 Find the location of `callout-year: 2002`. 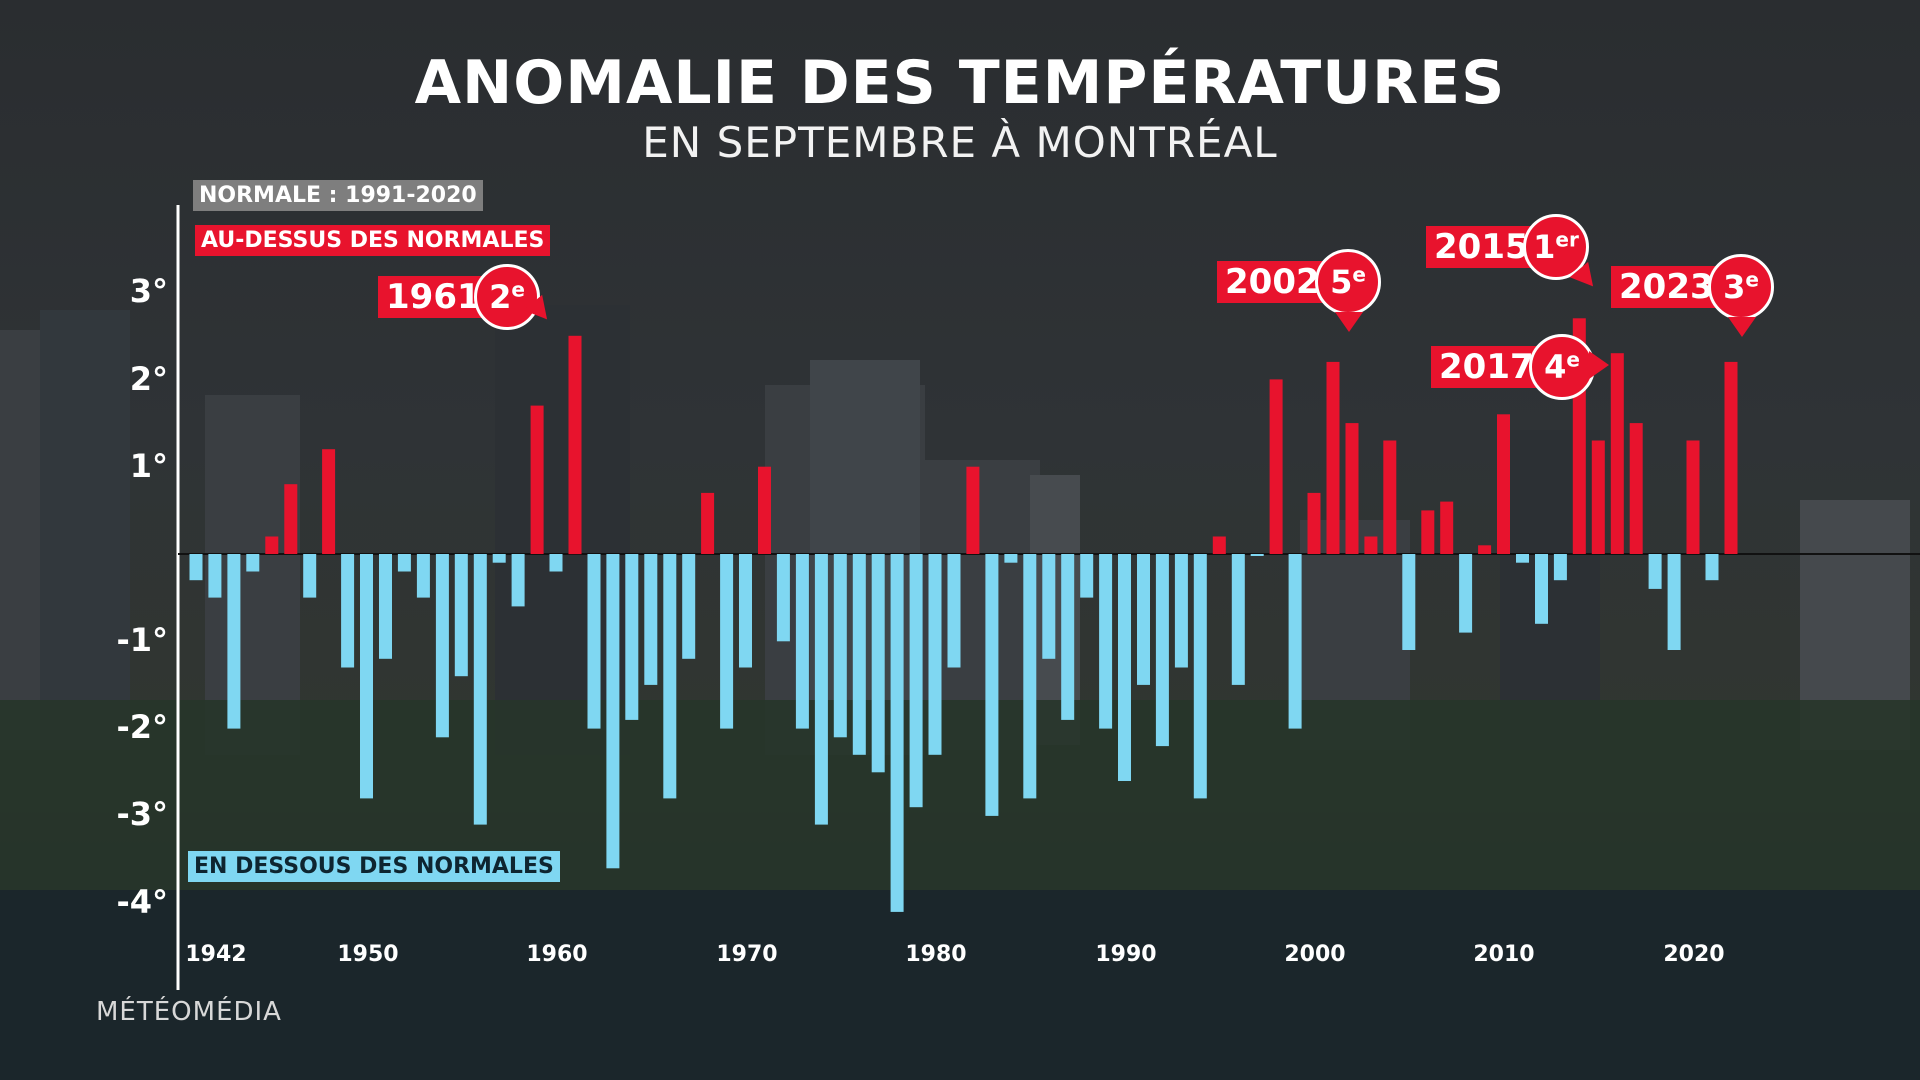

callout-year: 2002 is located at coordinates (1272, 282).